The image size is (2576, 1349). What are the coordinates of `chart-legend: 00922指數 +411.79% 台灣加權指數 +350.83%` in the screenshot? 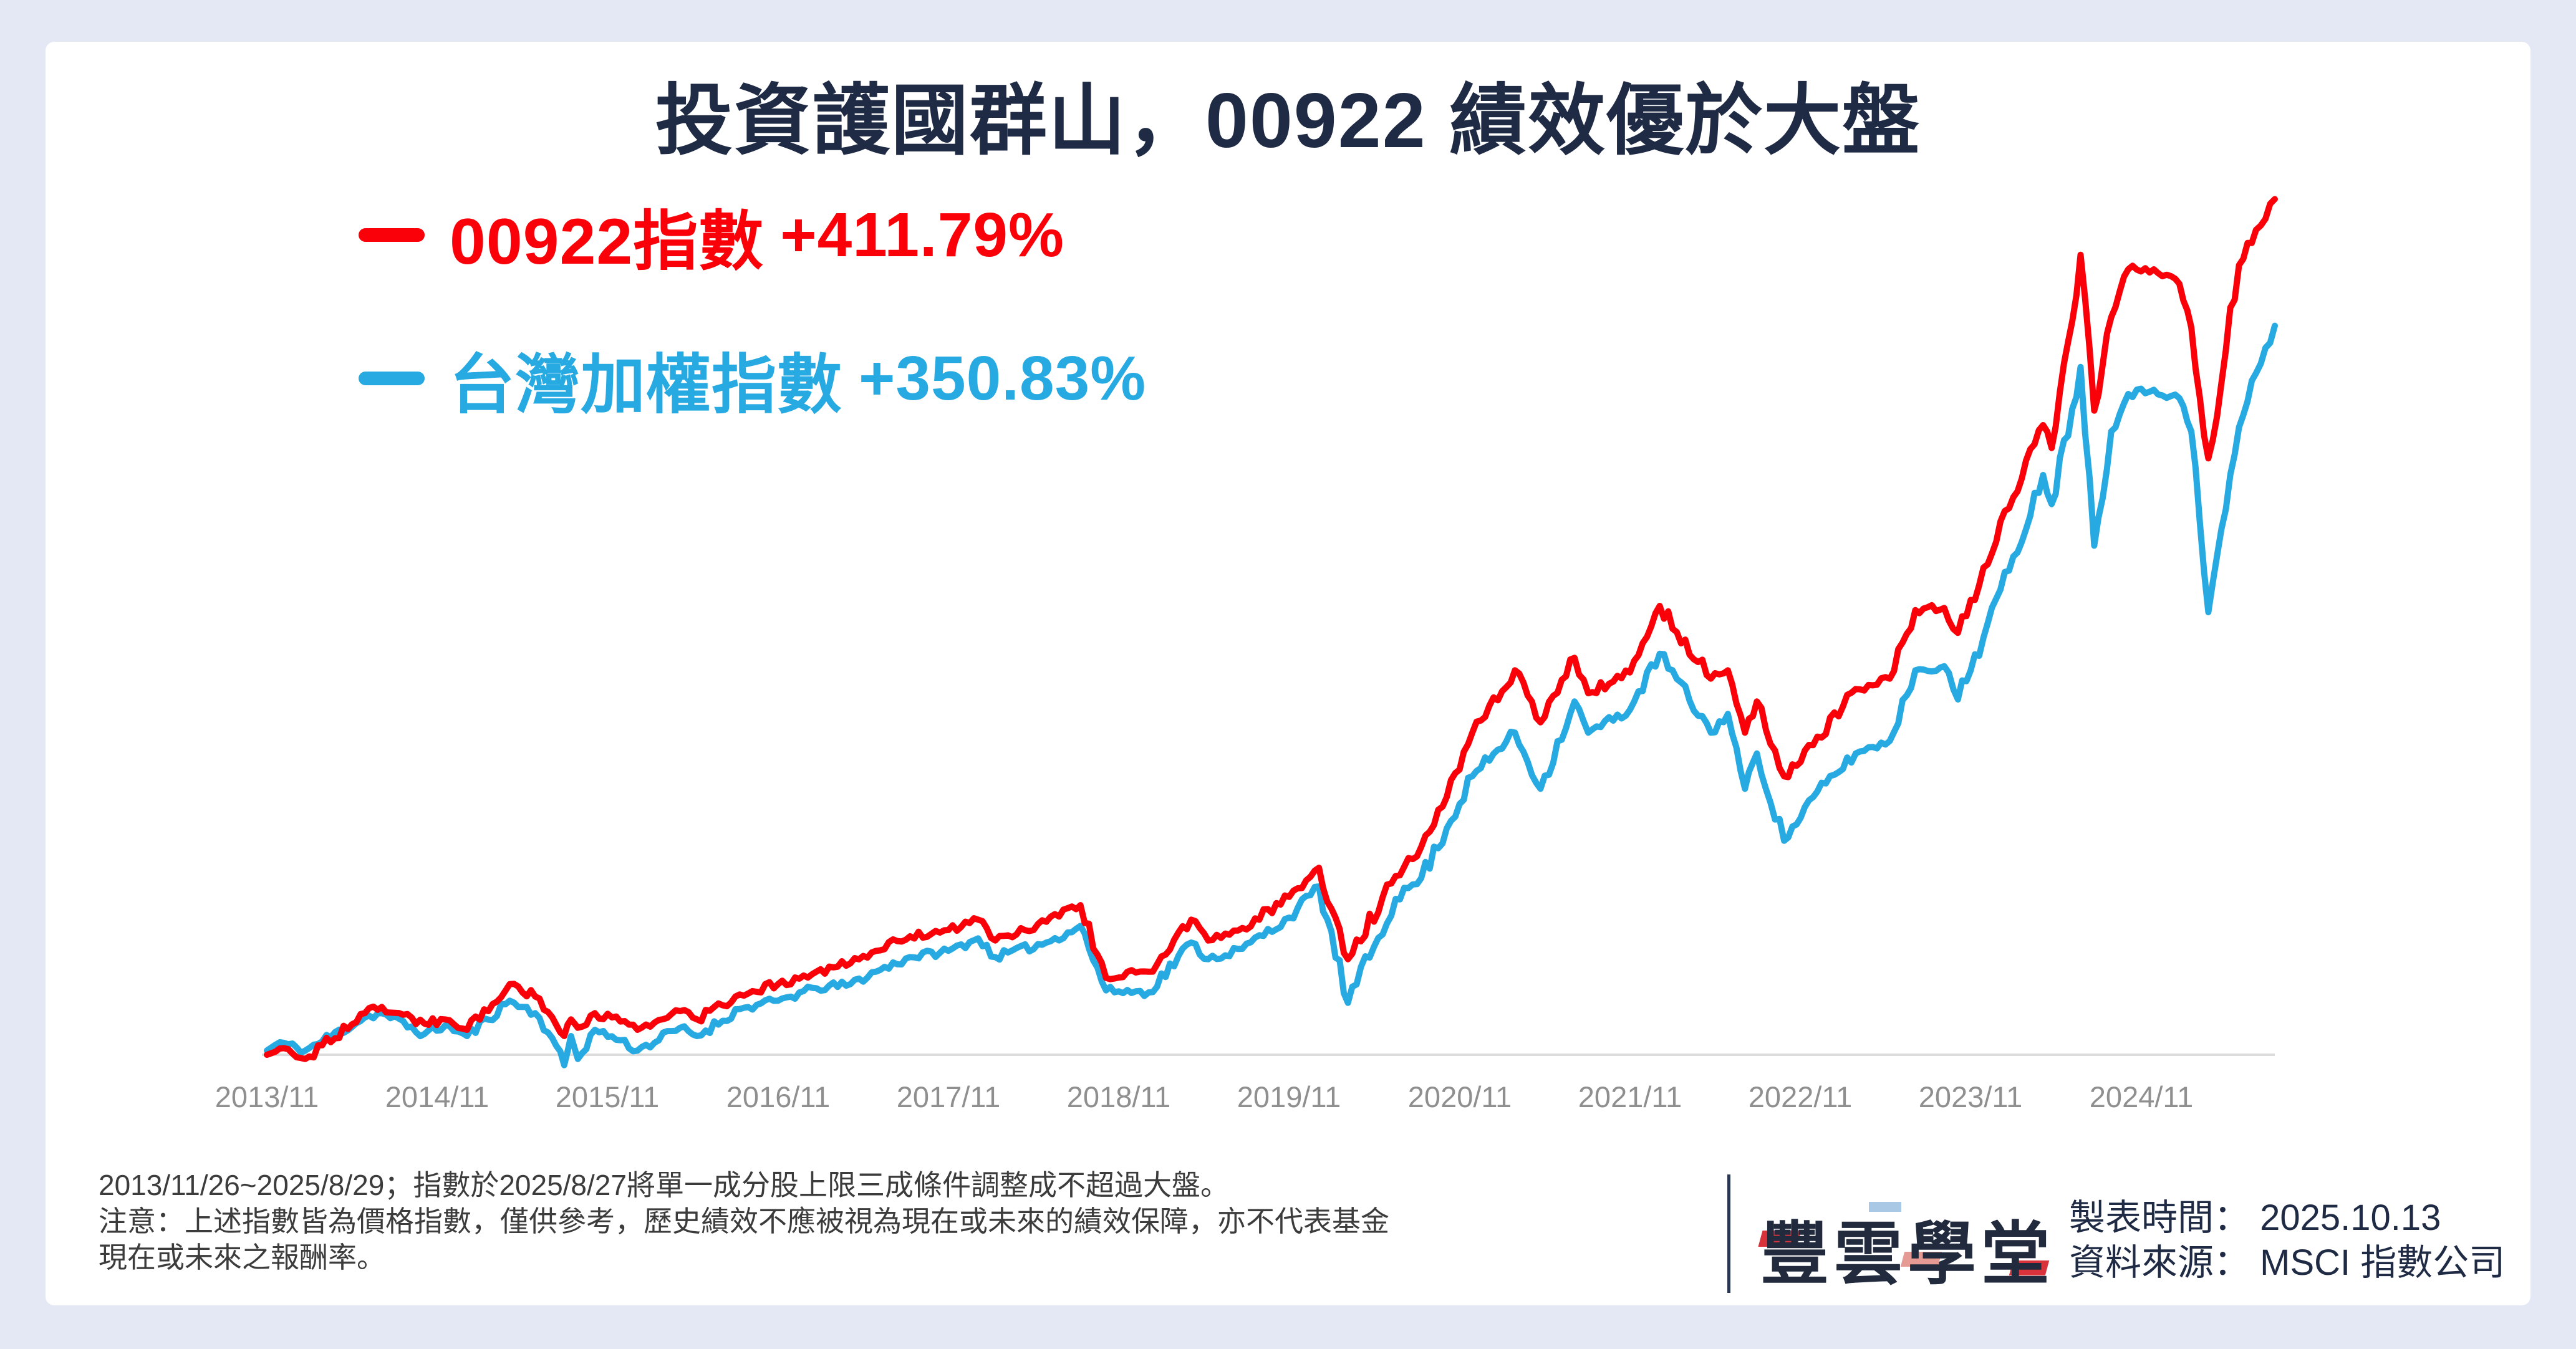 It's located at (752, 341).